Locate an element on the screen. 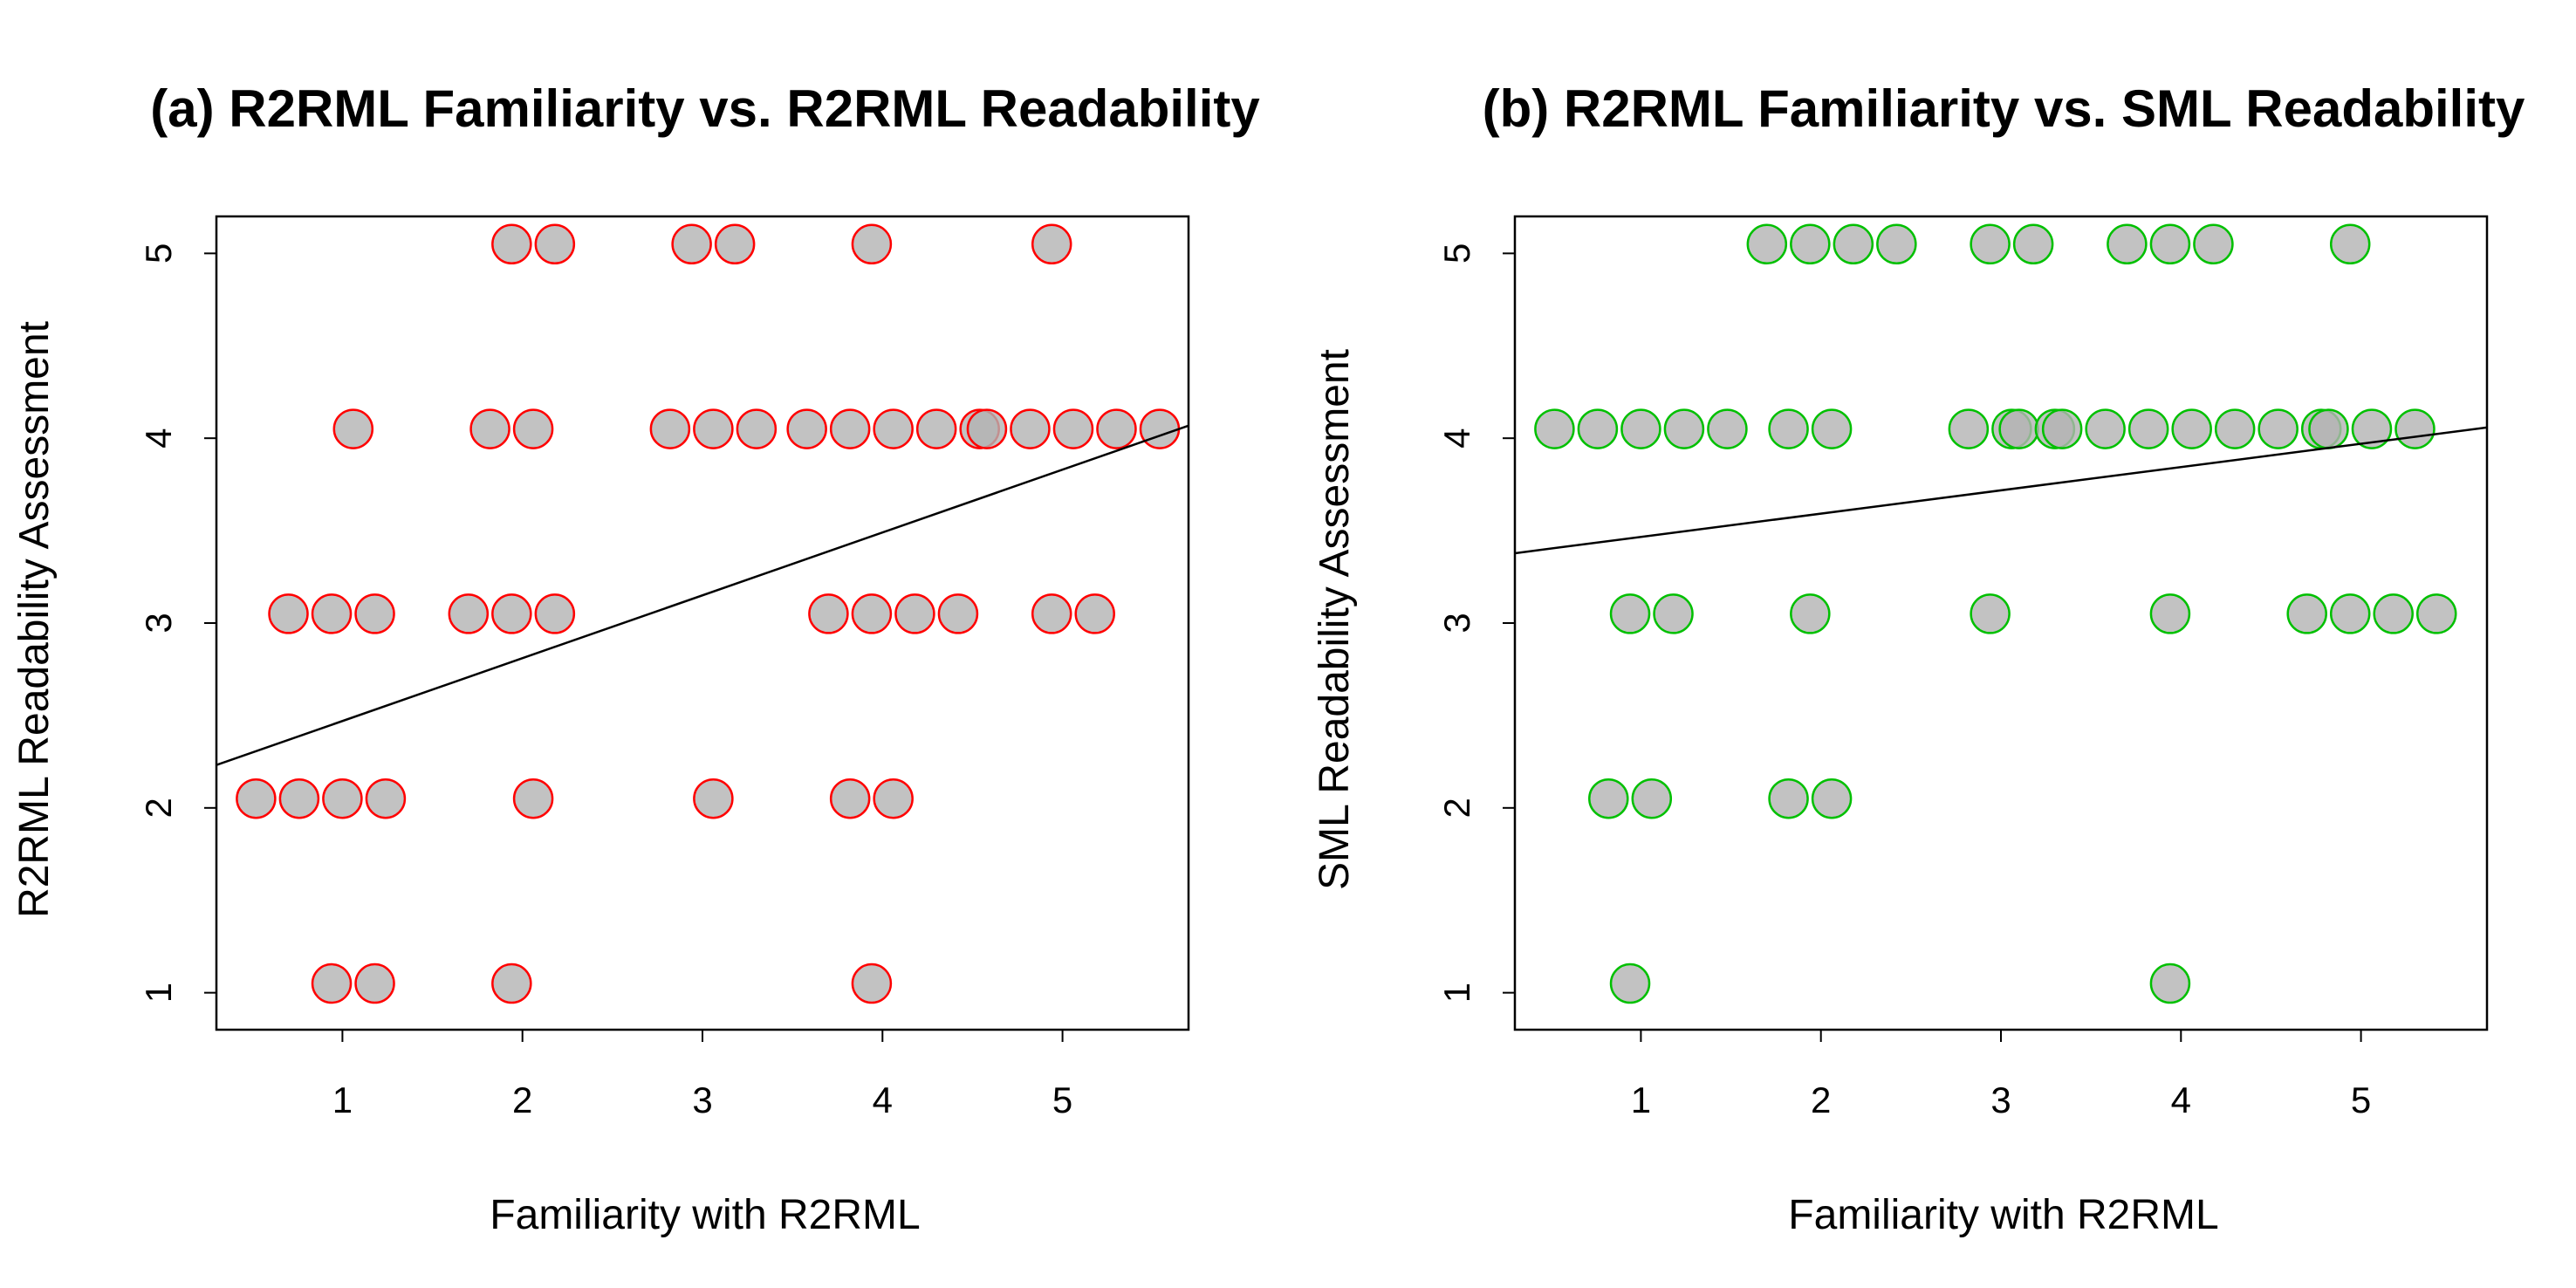 The height and width of the screenshot is (1288, 2576). panel-a-y-label: R2RML Readability Assessment is located at coordinates (35, 620).